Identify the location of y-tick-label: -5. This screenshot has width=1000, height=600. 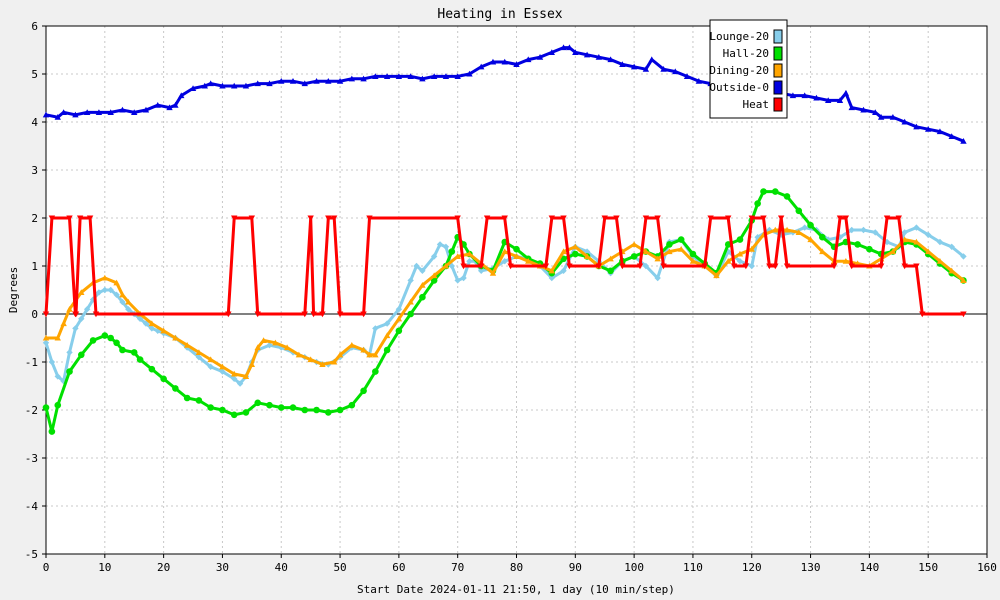
(31, 554).